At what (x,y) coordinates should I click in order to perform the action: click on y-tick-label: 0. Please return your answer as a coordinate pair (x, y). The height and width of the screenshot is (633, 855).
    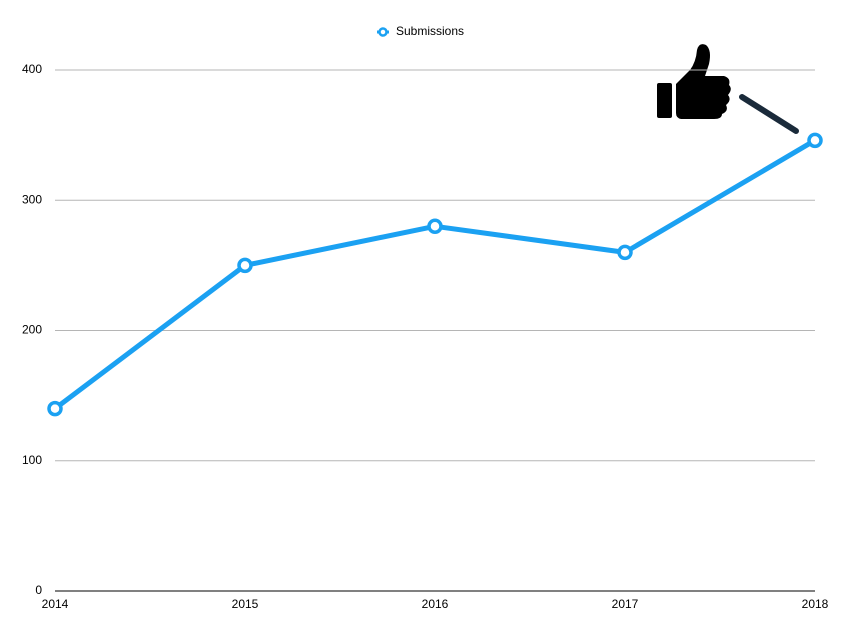
    Looking at the image, I should click on (38, 590).